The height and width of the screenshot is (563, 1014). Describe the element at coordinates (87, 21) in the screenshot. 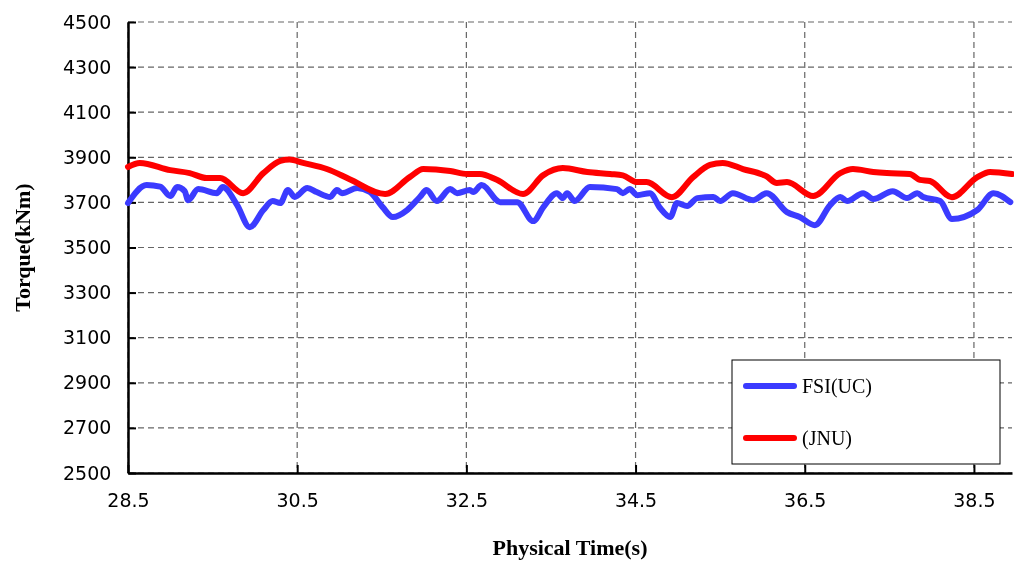

I see `y-tick-label: 4500` at that location.